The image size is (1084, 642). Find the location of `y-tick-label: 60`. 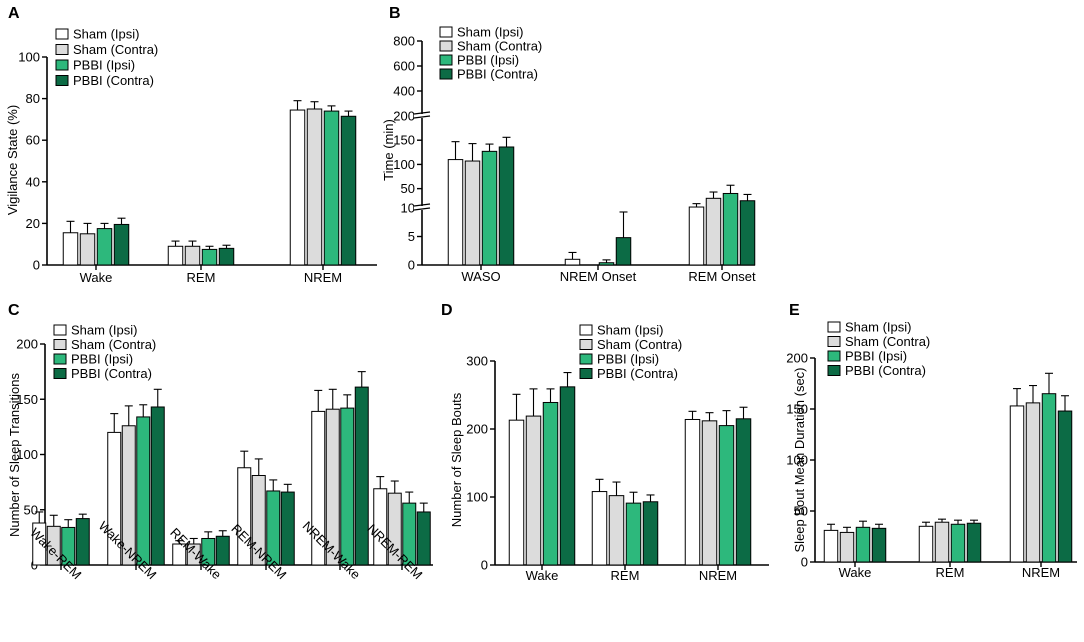

y-tick-label: 60 is located at coordinates (33, 140).